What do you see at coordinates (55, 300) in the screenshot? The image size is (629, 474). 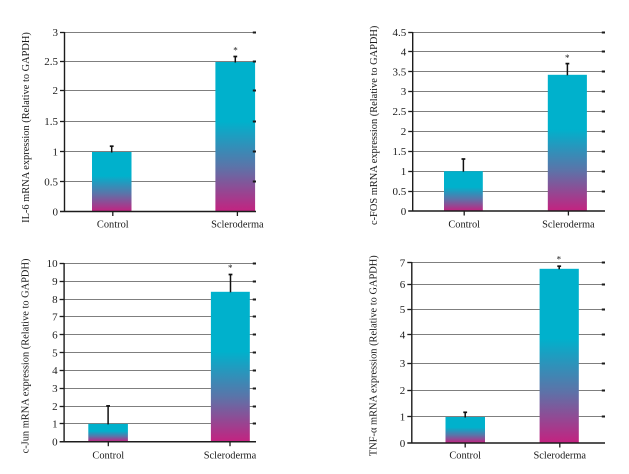 I see `svg-text: 8` at bounding box center [55, 300].